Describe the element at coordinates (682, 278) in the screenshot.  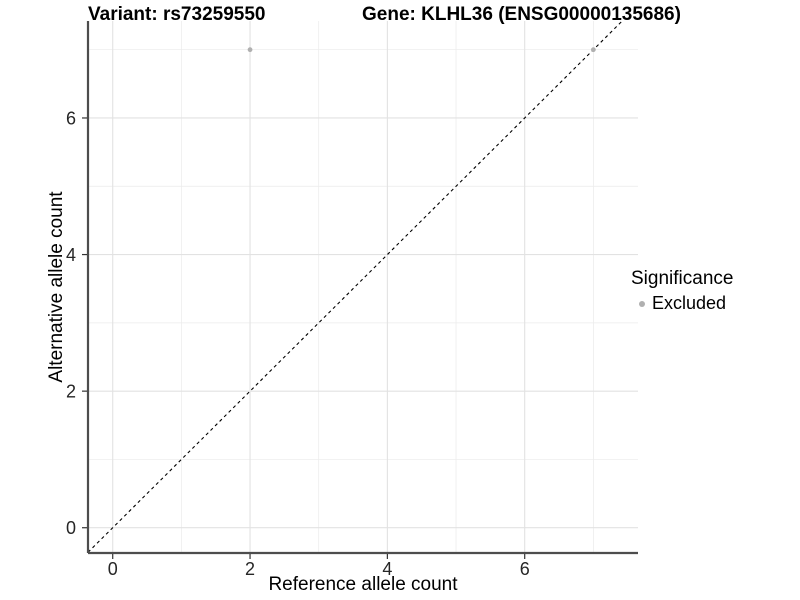
I see `legend-title: Significance` at that location.